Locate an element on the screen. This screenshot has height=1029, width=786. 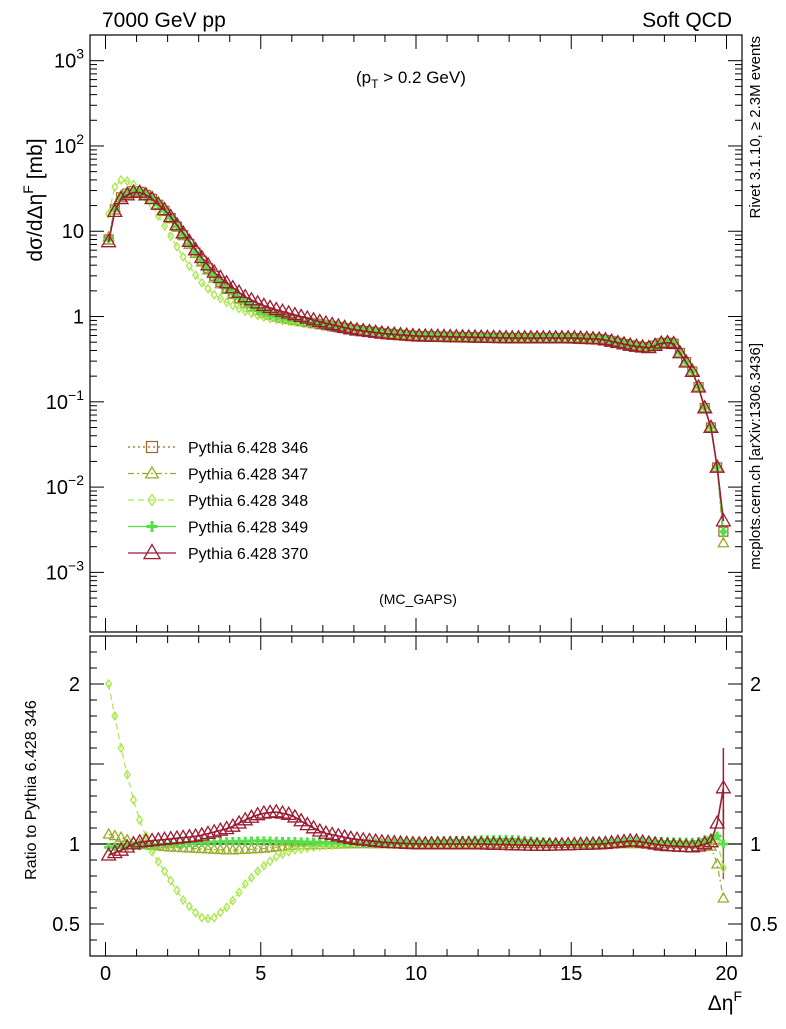
legend-label: Pythia 6.428 346 is located at coordinates (248, 448).